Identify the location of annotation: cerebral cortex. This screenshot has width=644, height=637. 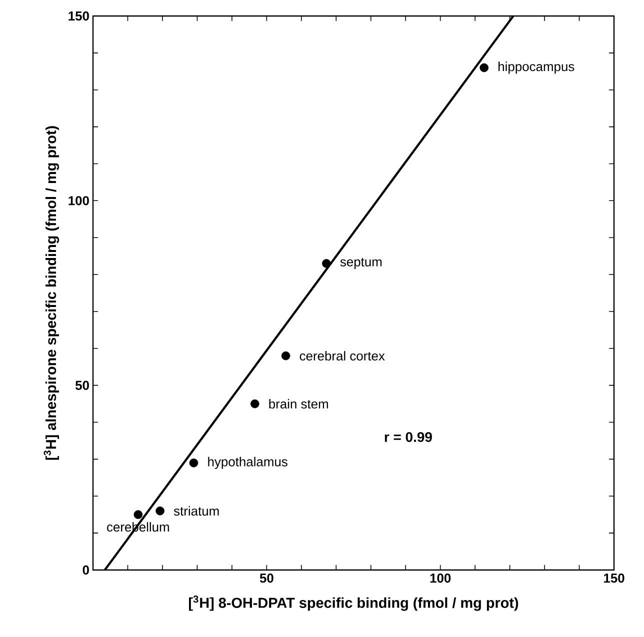
(342, 356).